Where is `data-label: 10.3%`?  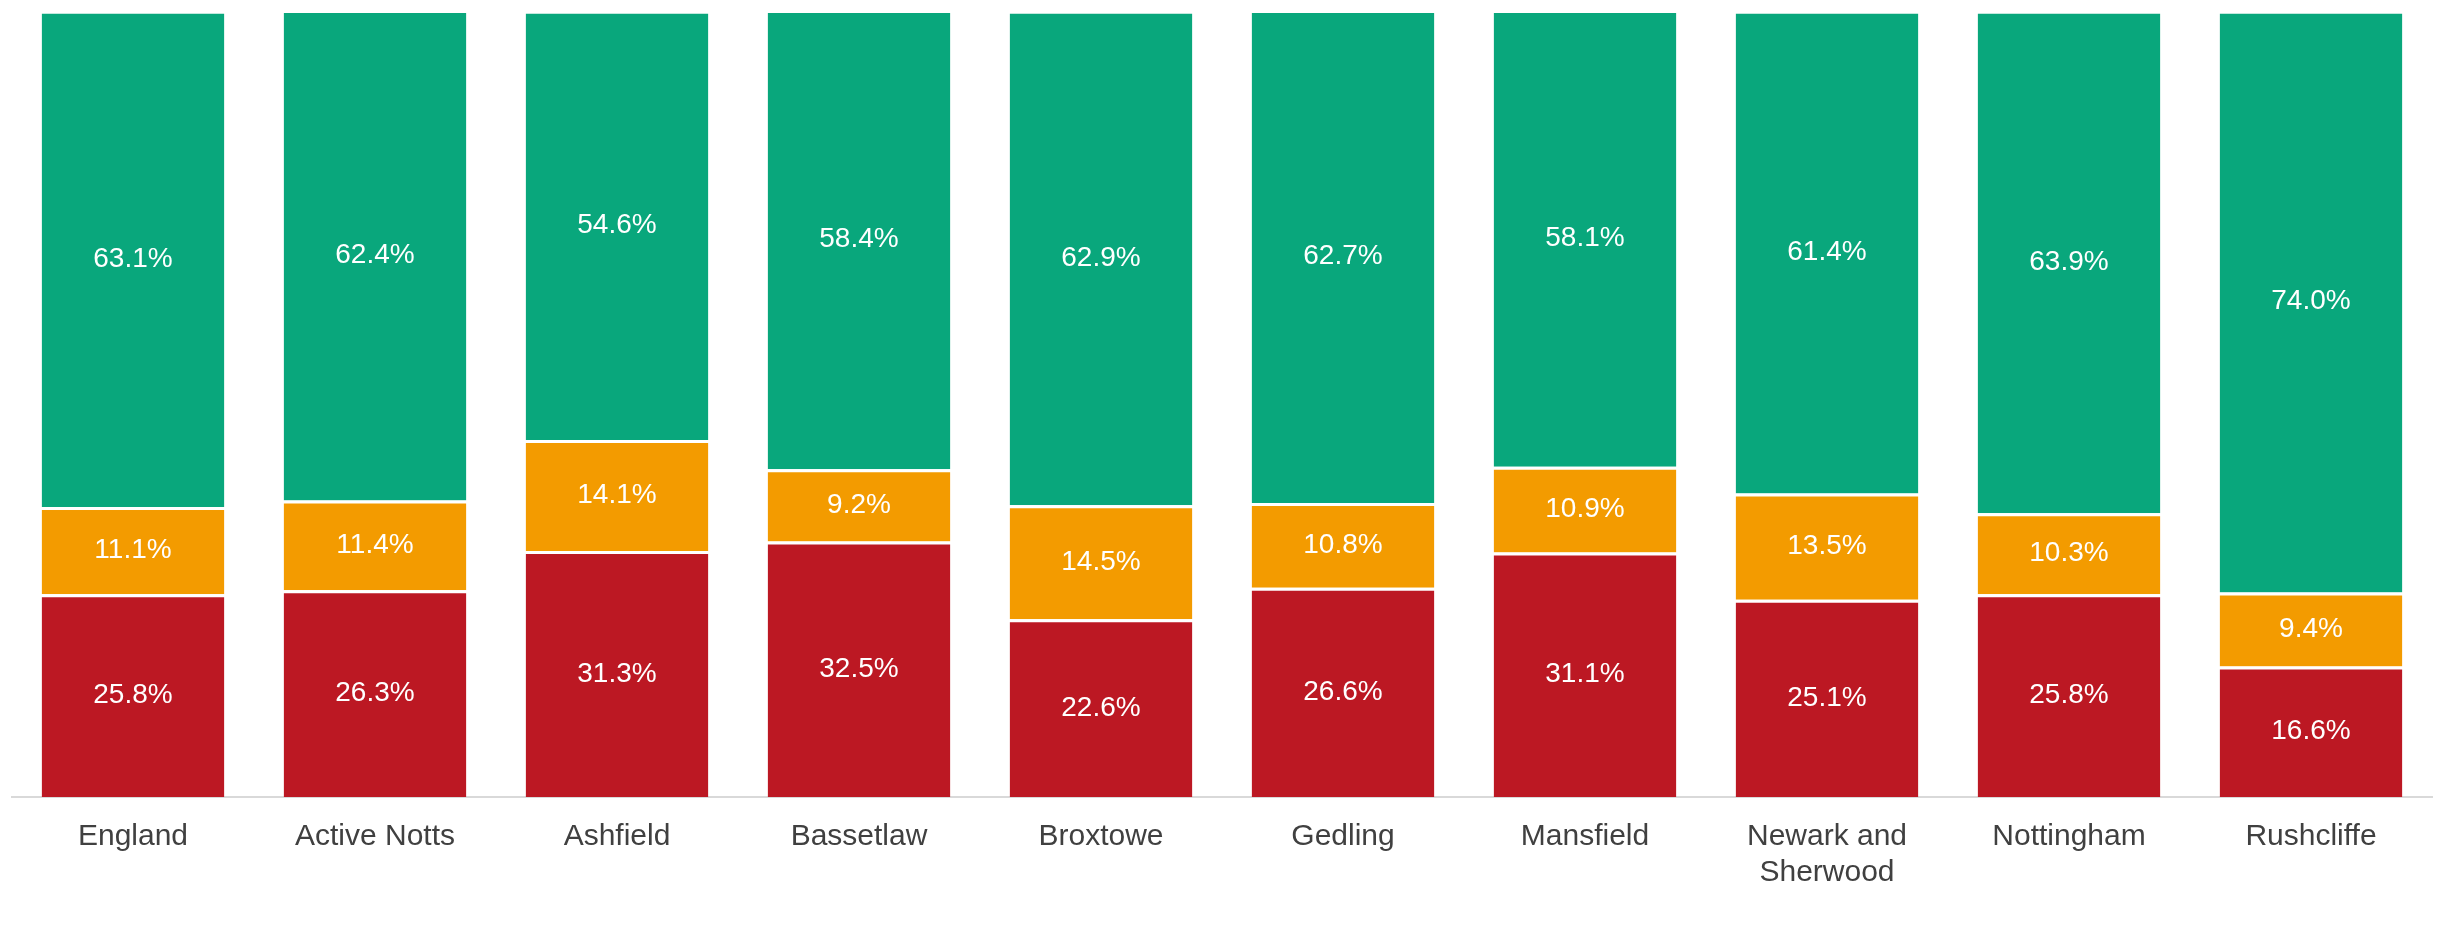 data-label: 10.3% is located at coordinates (2069, 552).